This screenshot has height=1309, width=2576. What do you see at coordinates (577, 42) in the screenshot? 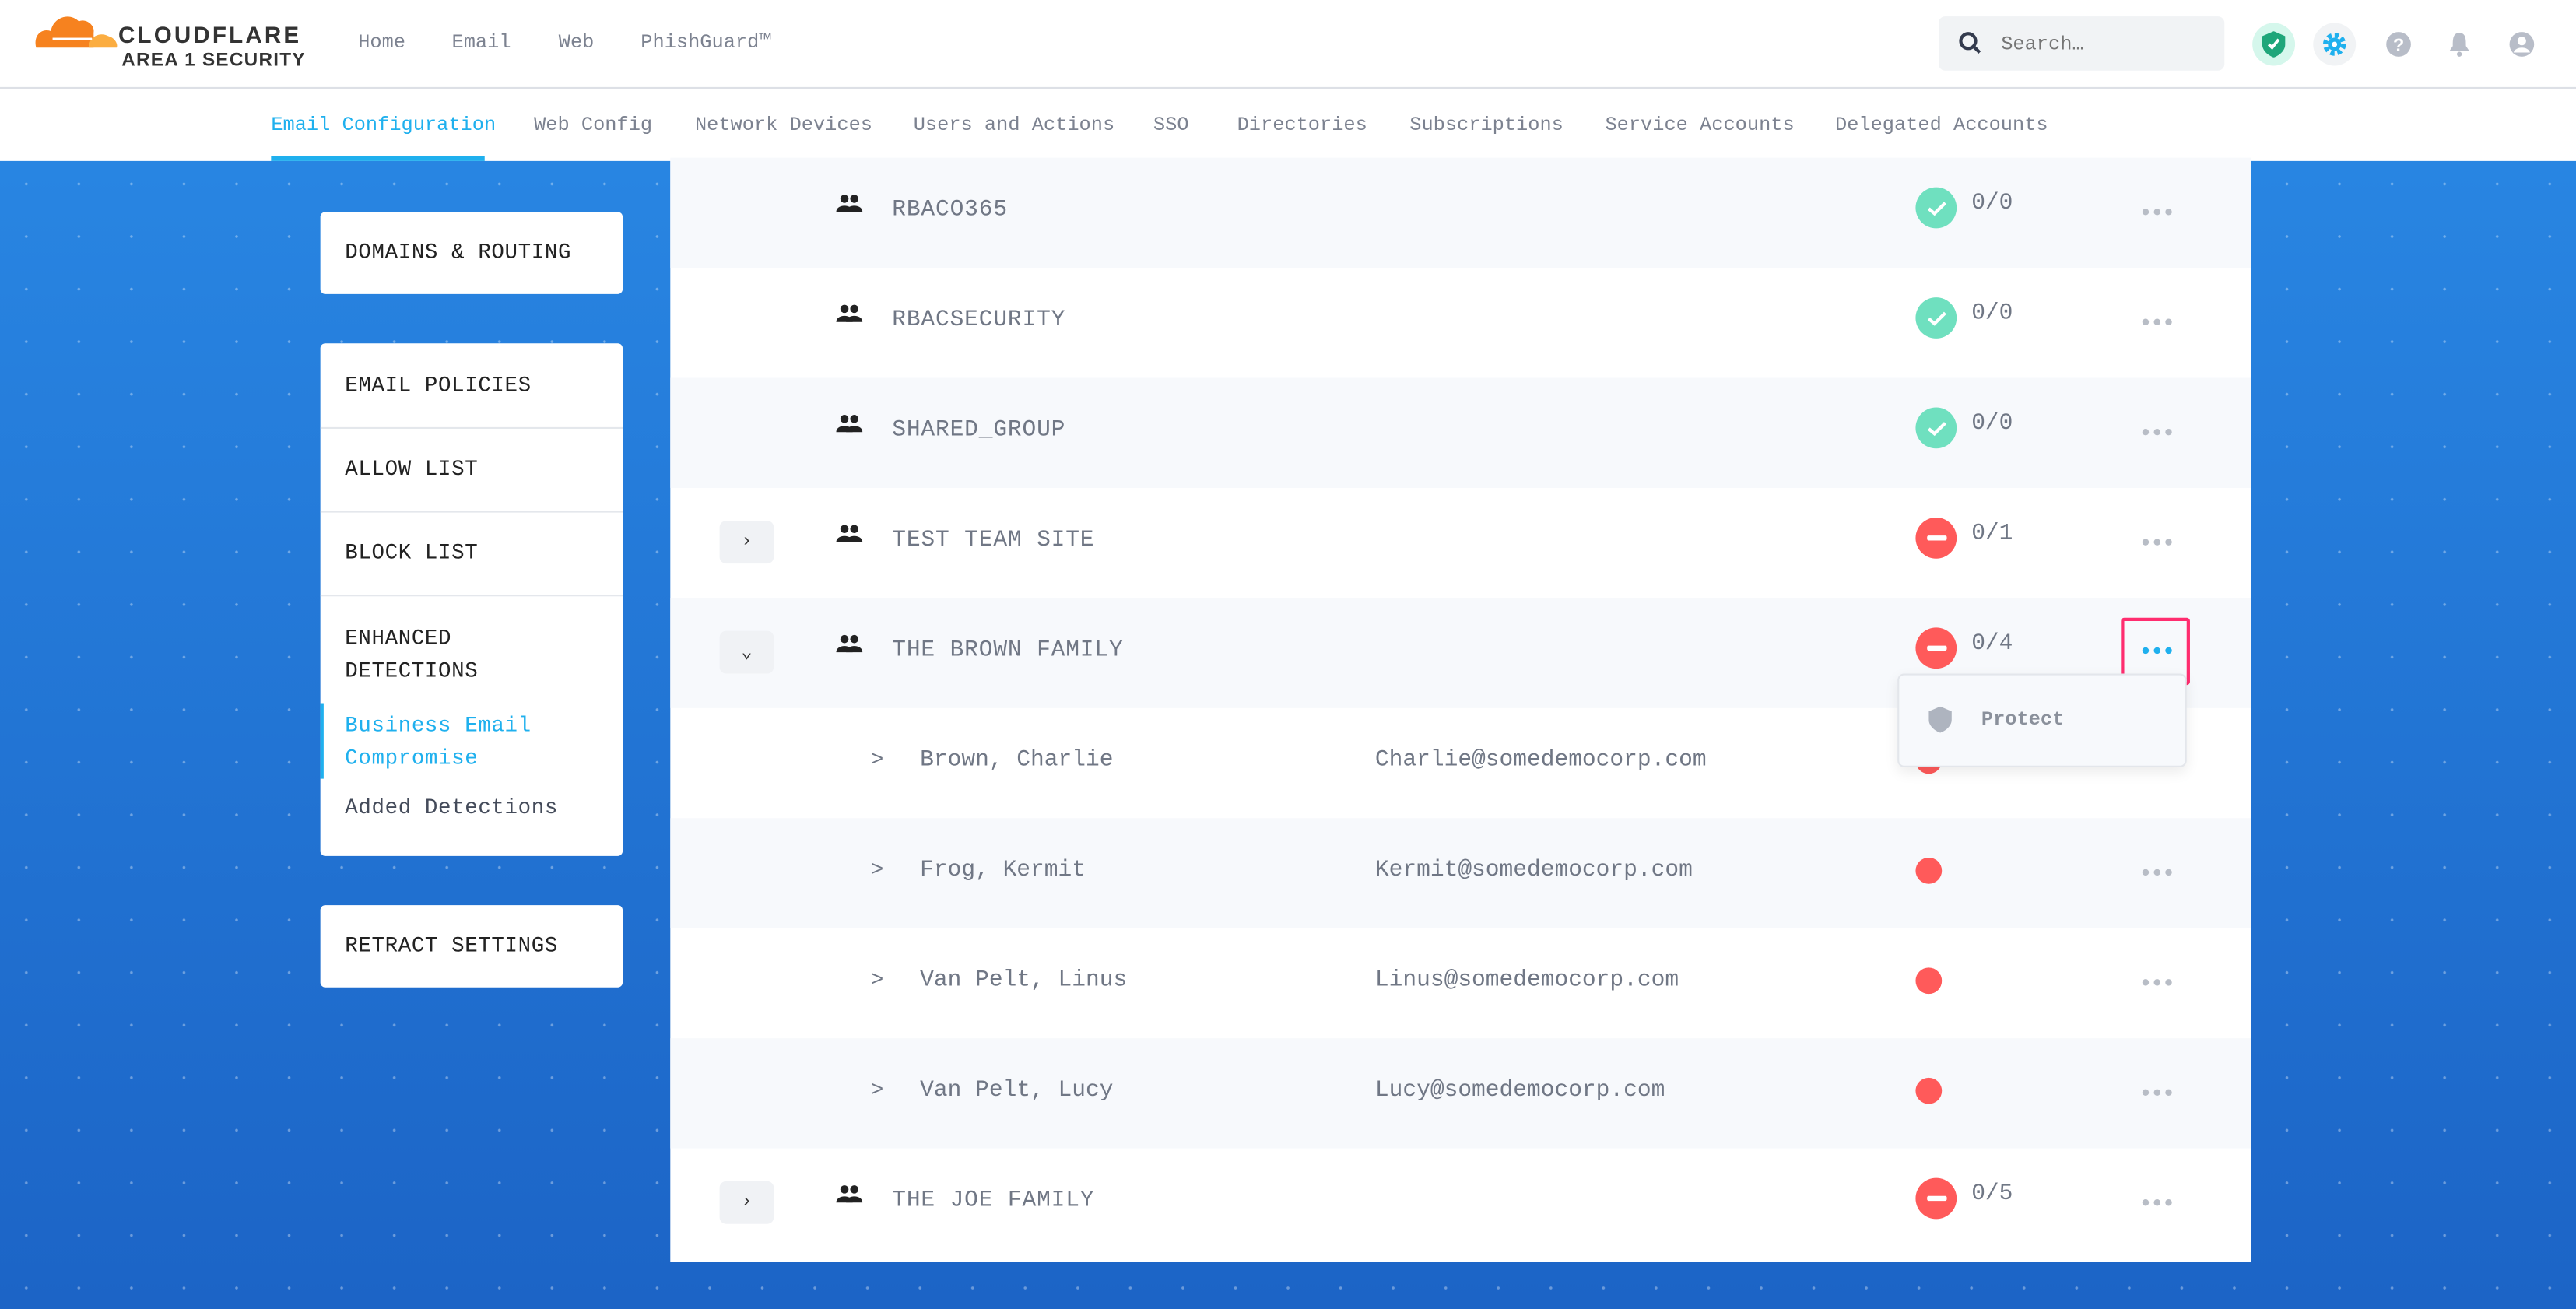
I see `nav-web: Web` at bounding box center [577, 42].